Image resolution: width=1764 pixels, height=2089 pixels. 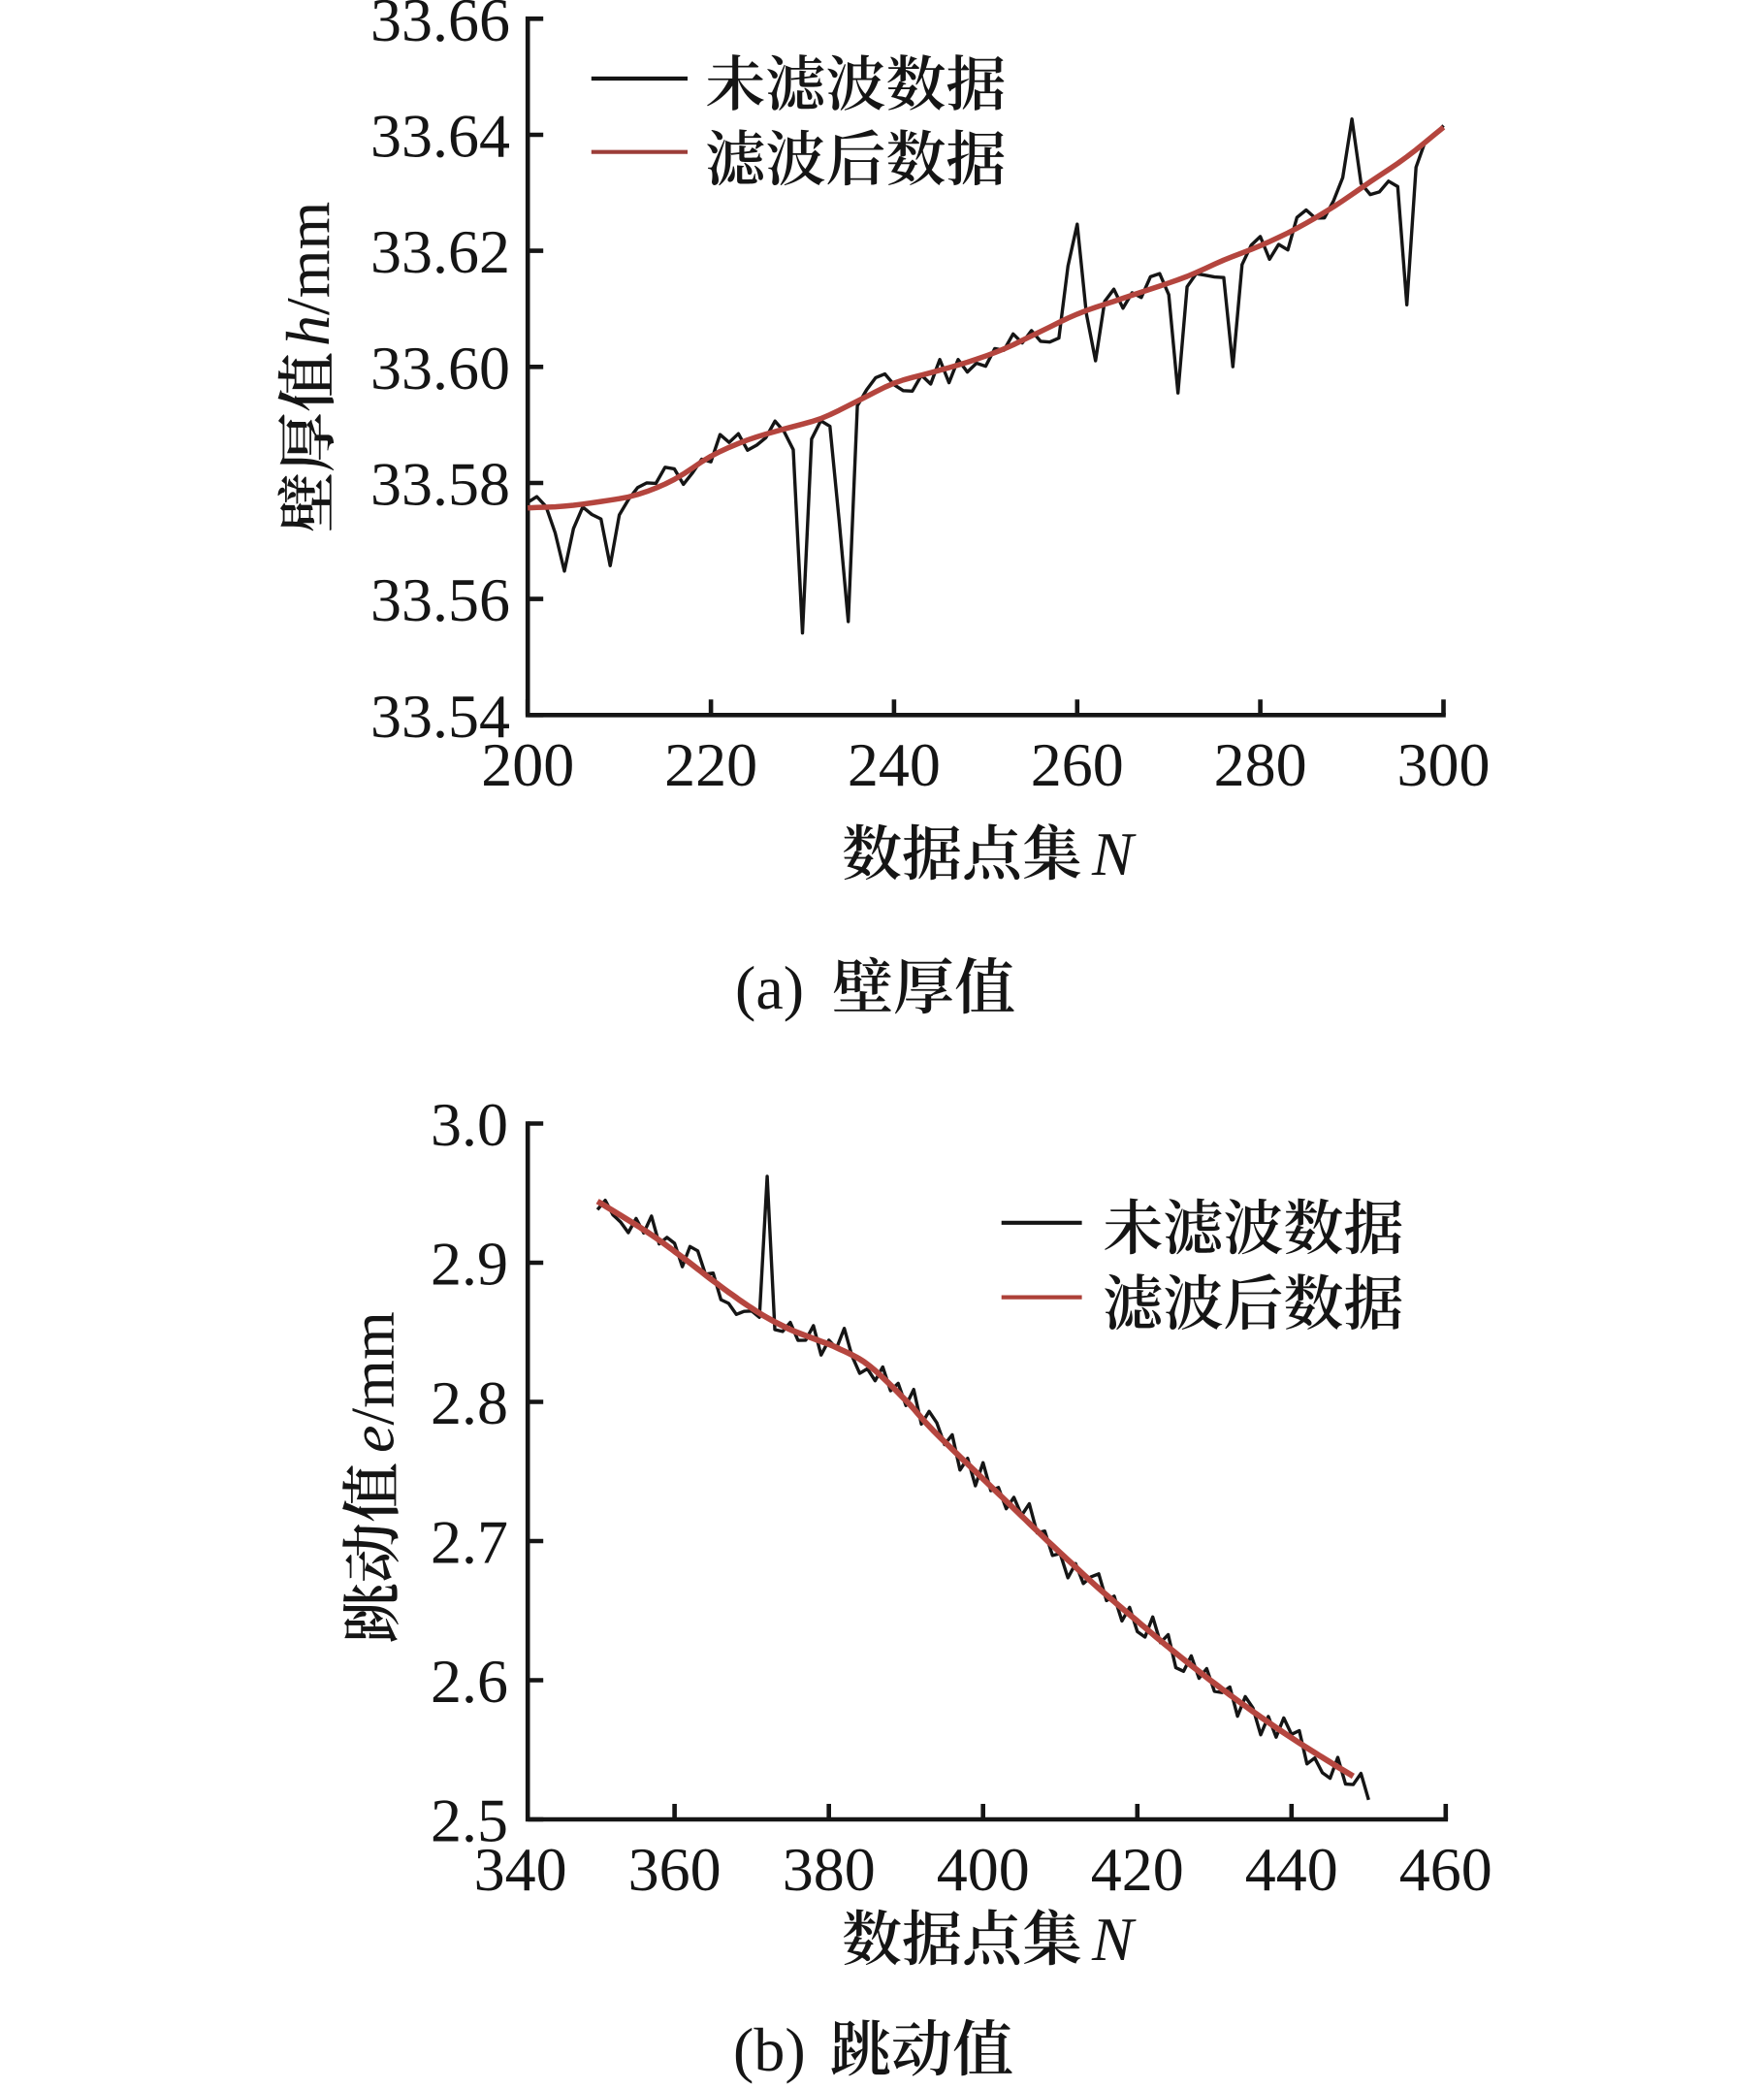 I want to click on svg-text: 33.62, so click(x=440, y=252).